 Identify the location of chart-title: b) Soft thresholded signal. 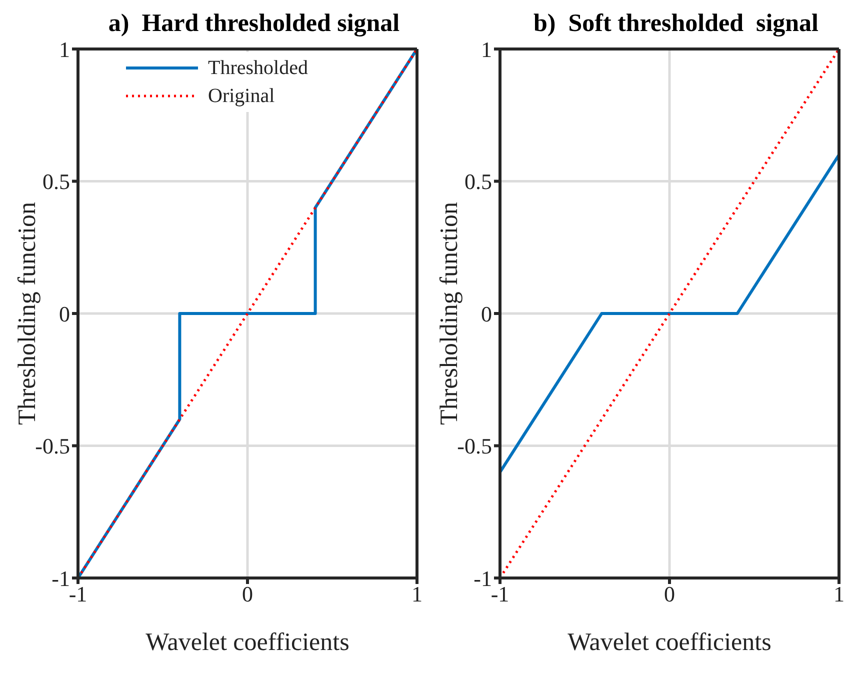
(675, 23).